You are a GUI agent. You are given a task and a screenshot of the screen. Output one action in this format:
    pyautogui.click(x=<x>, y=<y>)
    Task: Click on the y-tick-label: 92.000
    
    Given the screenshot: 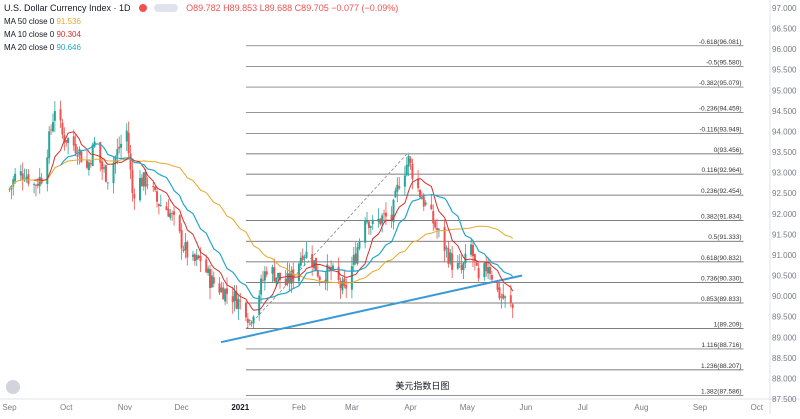 What is the action you would take?
    pyautogui.click(x=784, y=214)
    